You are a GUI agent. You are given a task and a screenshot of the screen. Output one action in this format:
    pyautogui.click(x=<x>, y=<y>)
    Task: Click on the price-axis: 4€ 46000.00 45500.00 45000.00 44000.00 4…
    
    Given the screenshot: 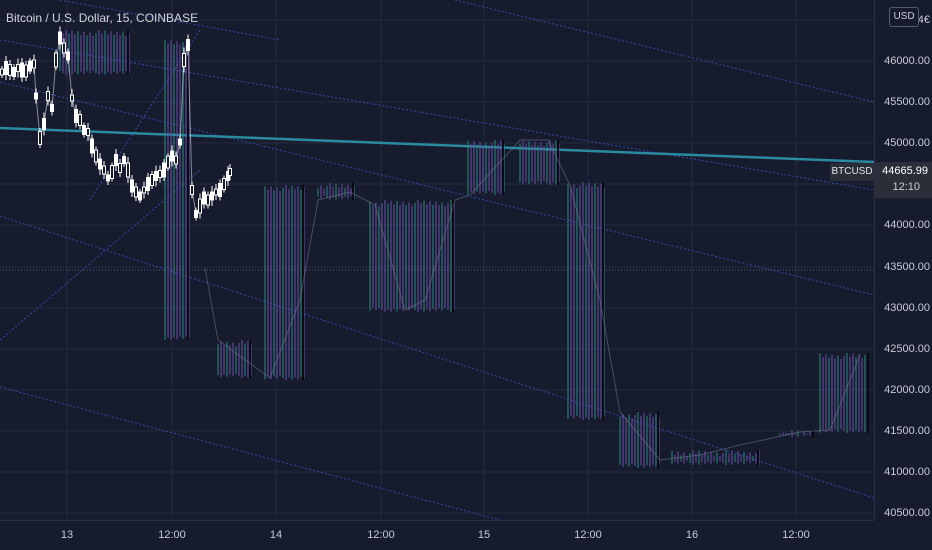 What is the action you would take?
    pyautogui.click(x=903, y=260)
    